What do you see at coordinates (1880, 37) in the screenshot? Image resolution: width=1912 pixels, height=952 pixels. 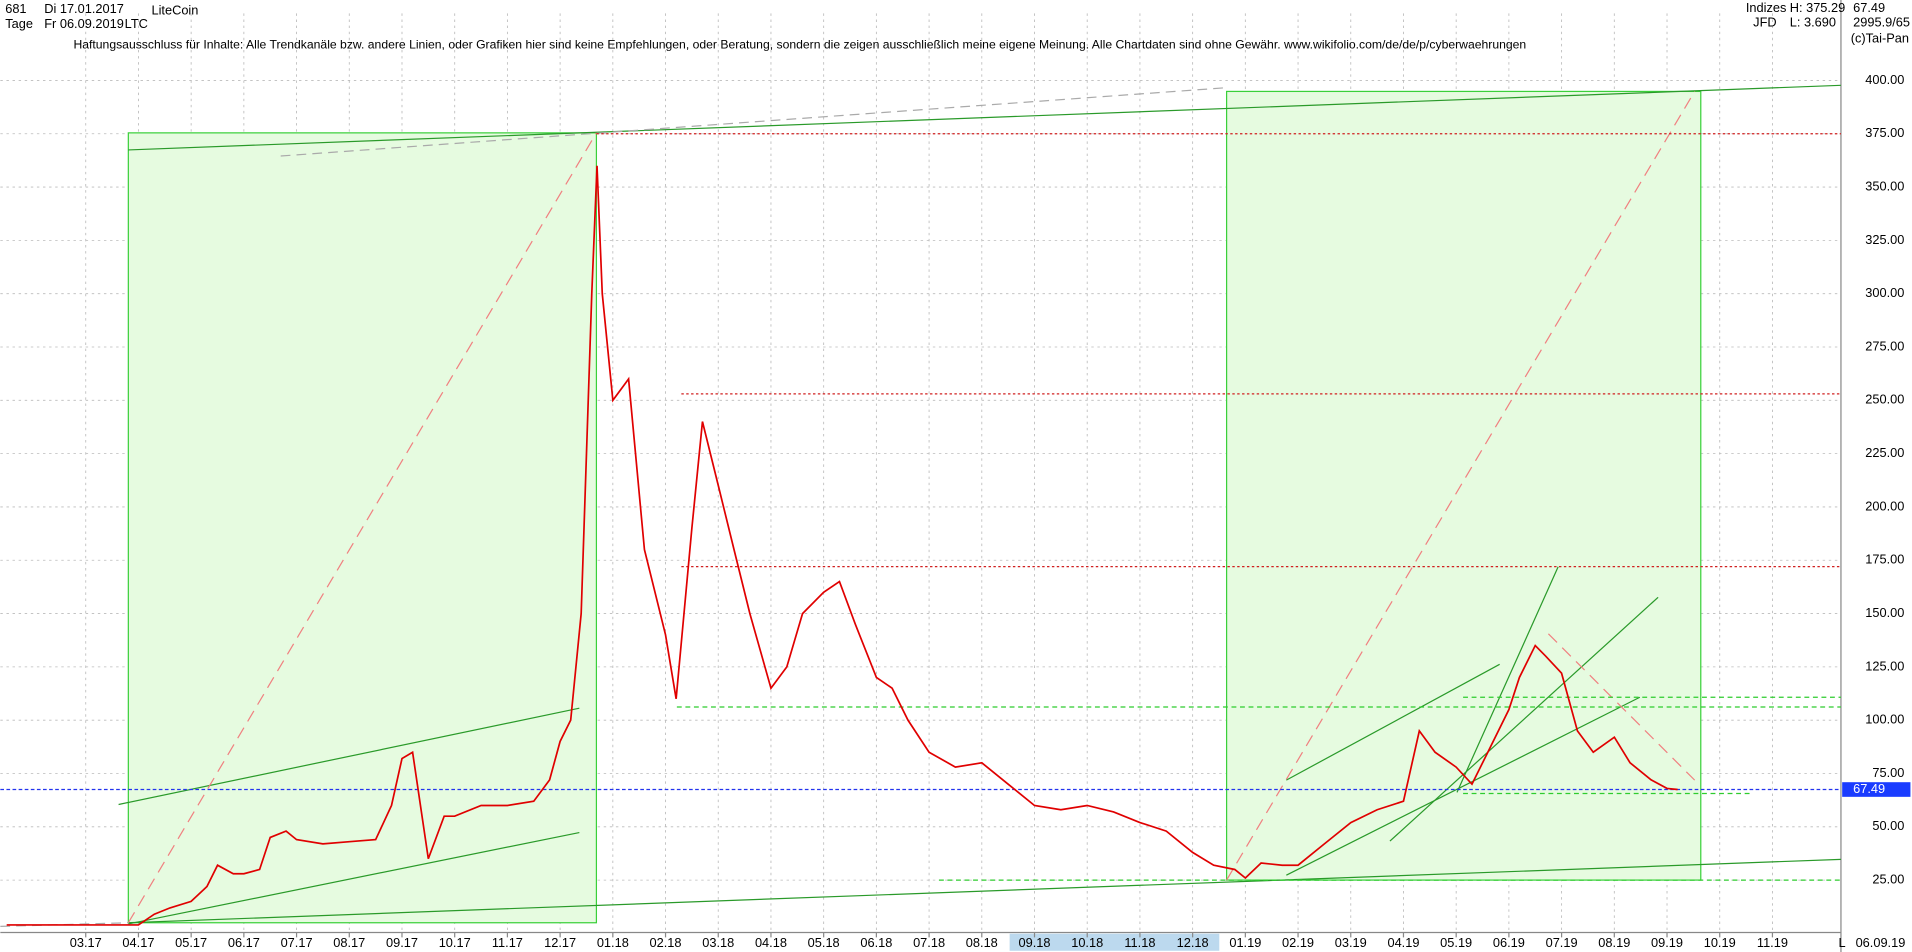 I see `copyright: (c)Tai-Pan` at bounding box center [1880, 37].